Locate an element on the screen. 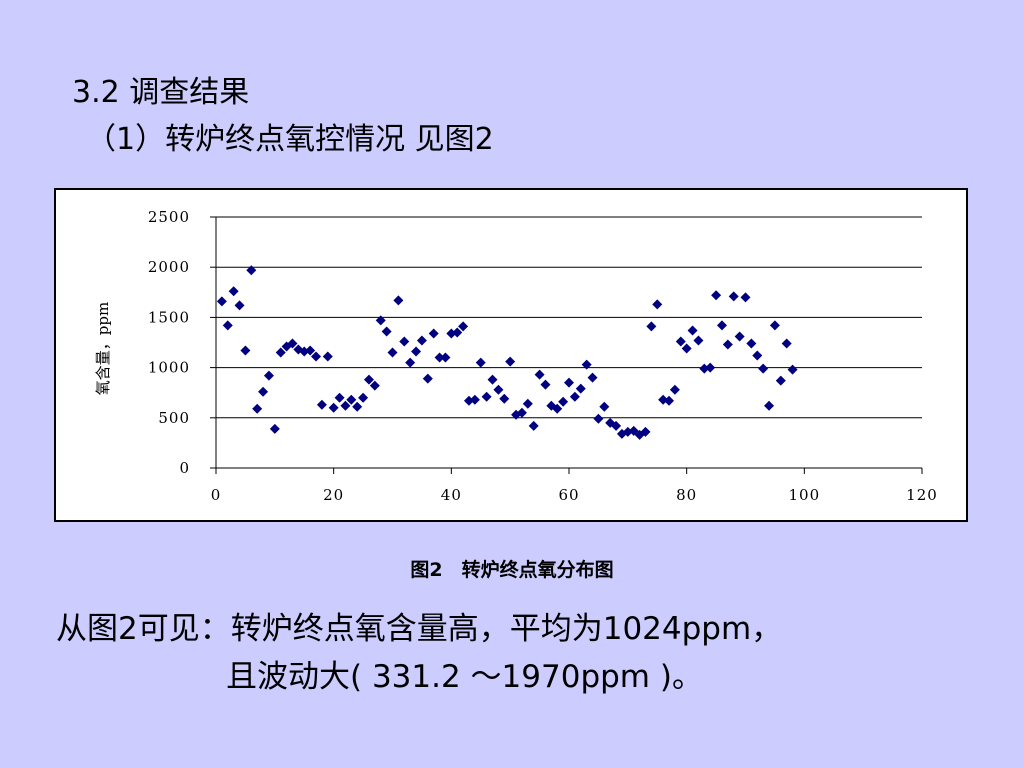 The image size is (1024, 768). conclusion-line-1: 从图2可见：转炉终点氧含量高，平均为1024ppm， is located at coordinates (419, 629).